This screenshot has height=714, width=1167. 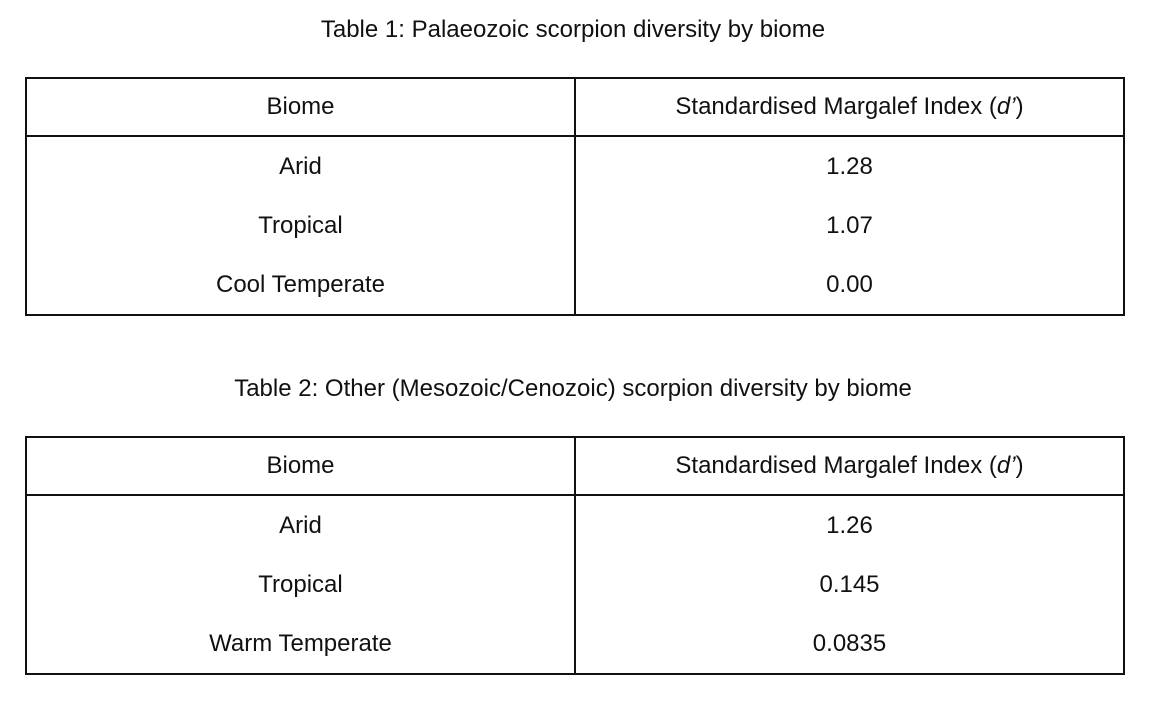 I want to click on table-row: Arid 1.26, so click(x=575, y=525).